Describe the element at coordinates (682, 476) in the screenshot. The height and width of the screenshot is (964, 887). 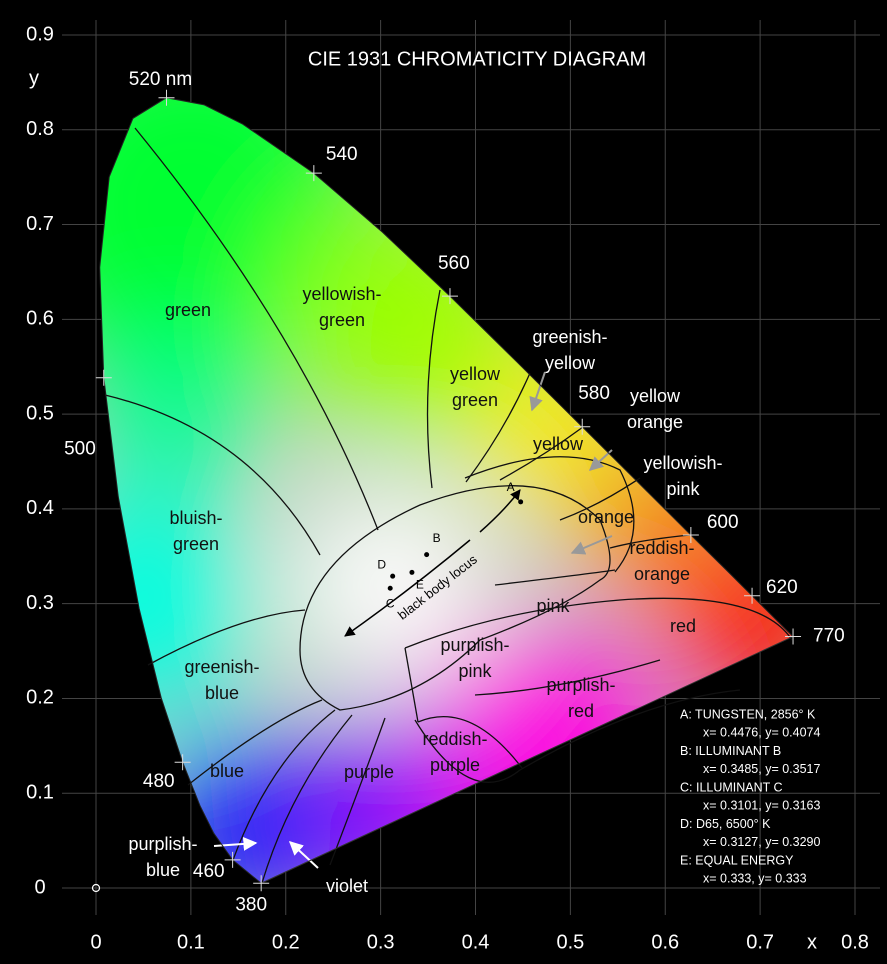
I see `region-label: yellowish-pink` at that location.